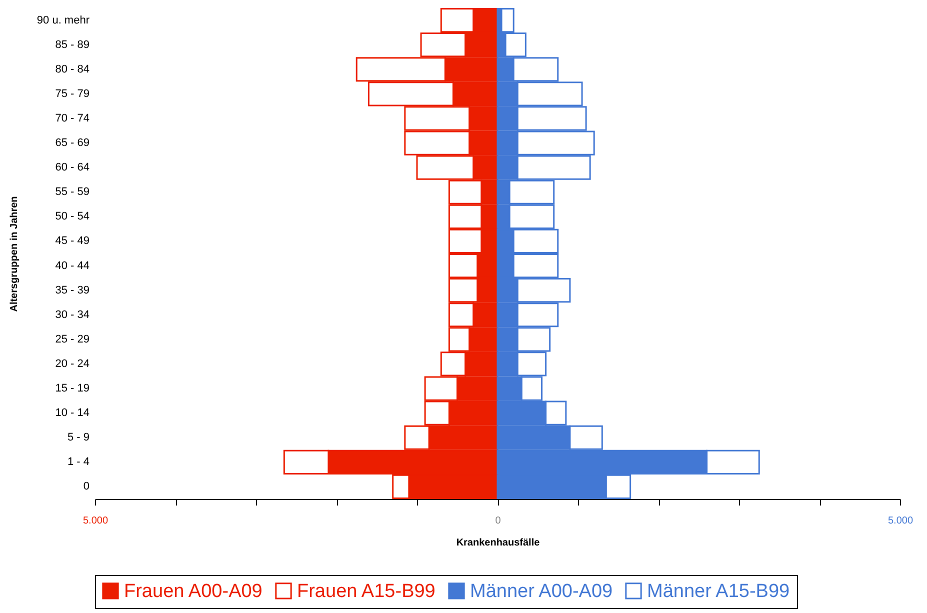 The width and height of the screenshot is (927, 613). Describe the element at coordinates (72, 69) in the screenshot. I see `y-tick-label: 80 - 84` at that location.